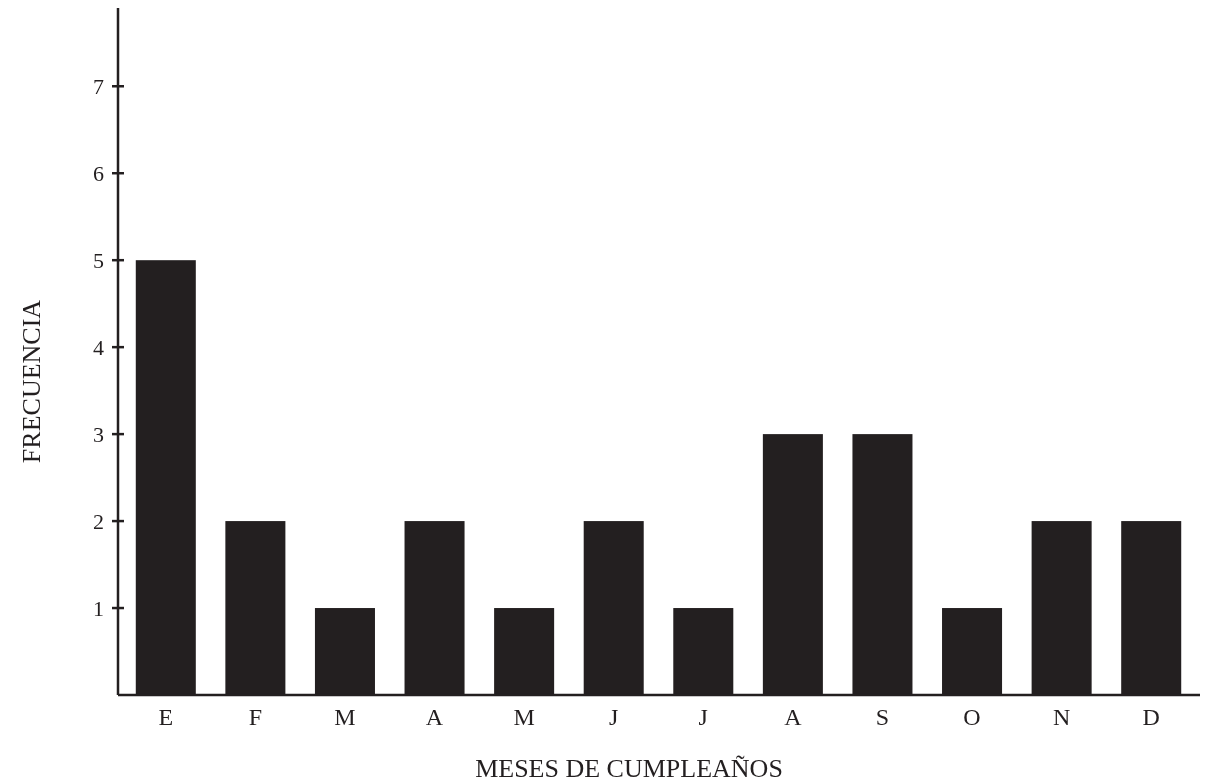 Image resolution: width=1215 pixels, height=784 pixels. What do you see at coordinates (166, 717) in the screenshot?
I see `x-tick-label: E` at bounding box center [166, 717].